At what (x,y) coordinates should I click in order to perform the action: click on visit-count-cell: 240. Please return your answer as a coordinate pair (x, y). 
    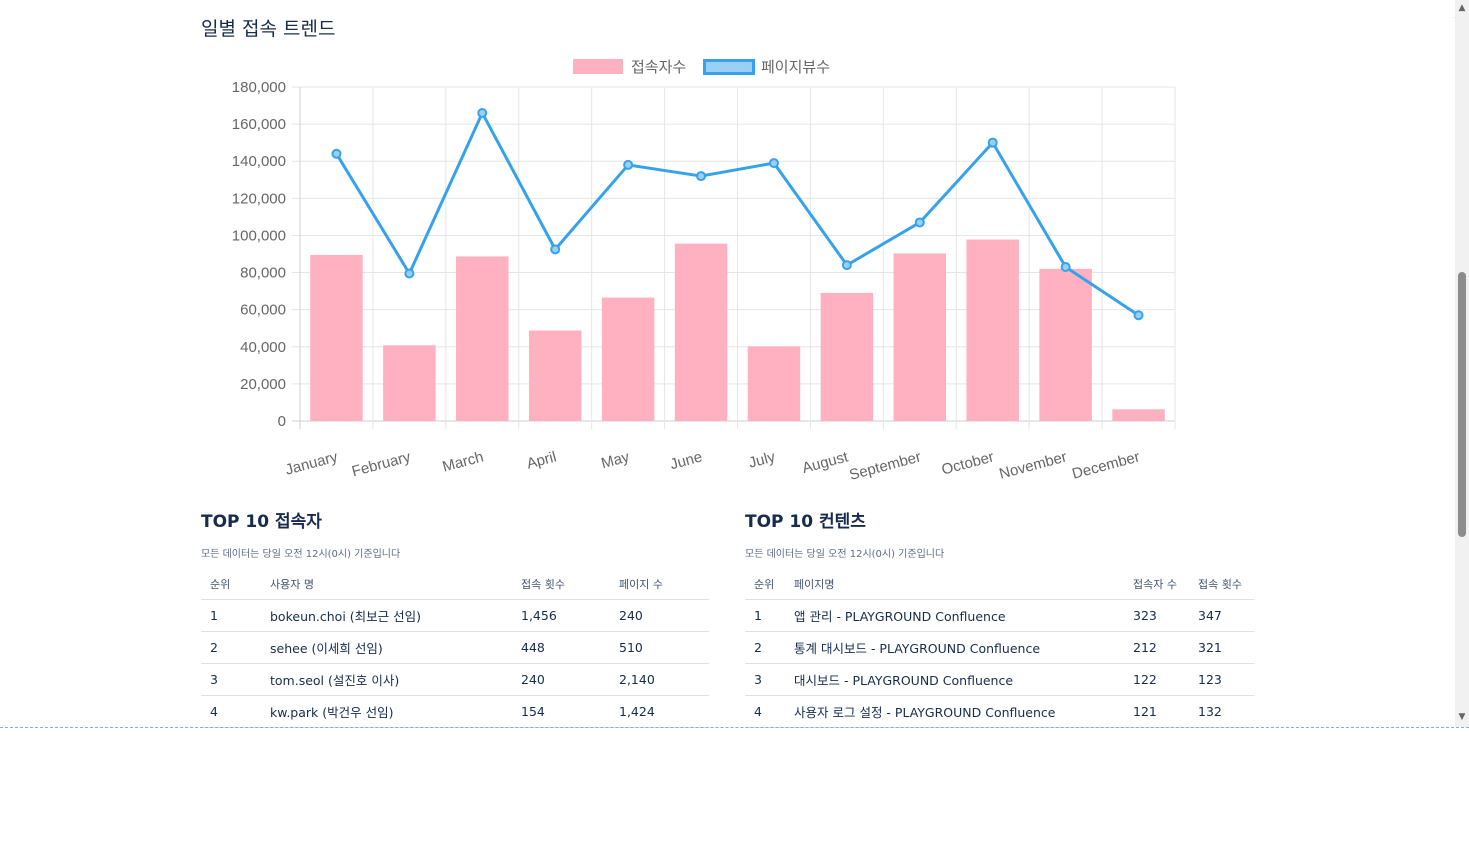
    Looking at the image, I should click on (561, 679).